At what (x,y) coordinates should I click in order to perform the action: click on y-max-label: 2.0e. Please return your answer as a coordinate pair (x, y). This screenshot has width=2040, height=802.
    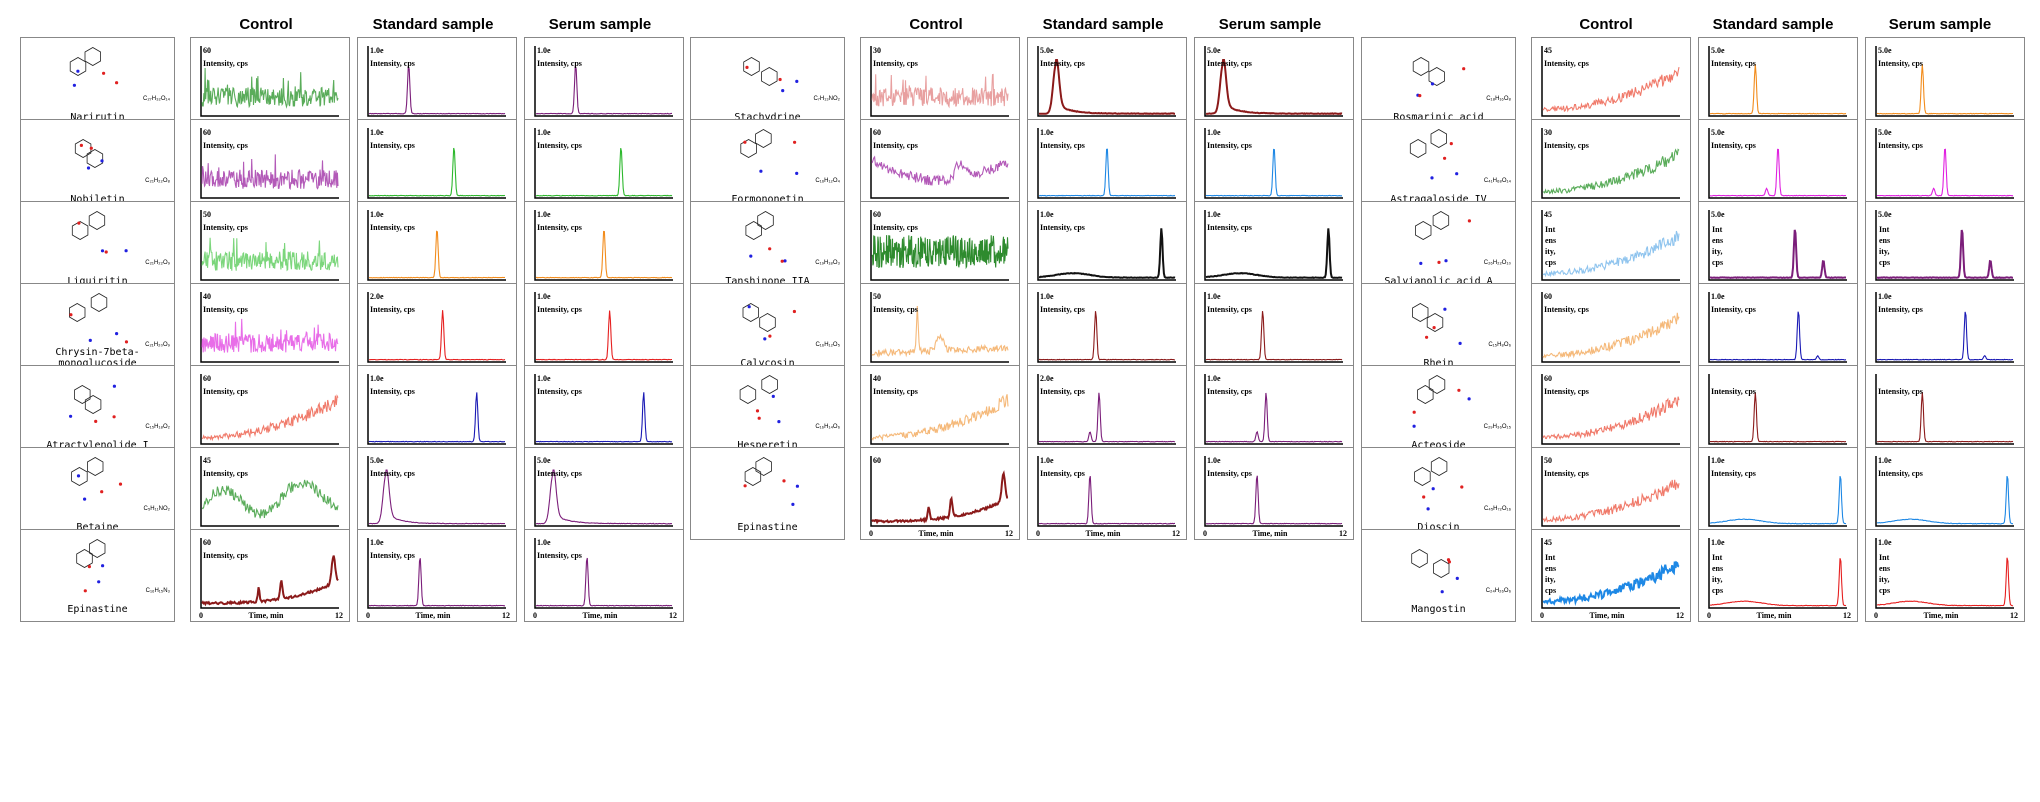
    Looking at the image, I should click on (1047, 378).